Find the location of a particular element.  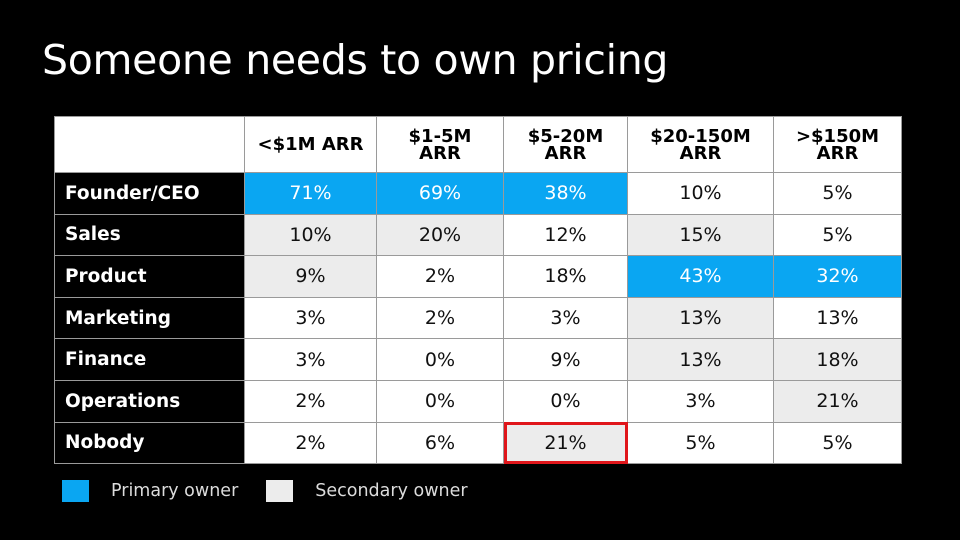

table-row: Operations 2% 0% 0% 3% 21% is located at coordinates (478, 401).